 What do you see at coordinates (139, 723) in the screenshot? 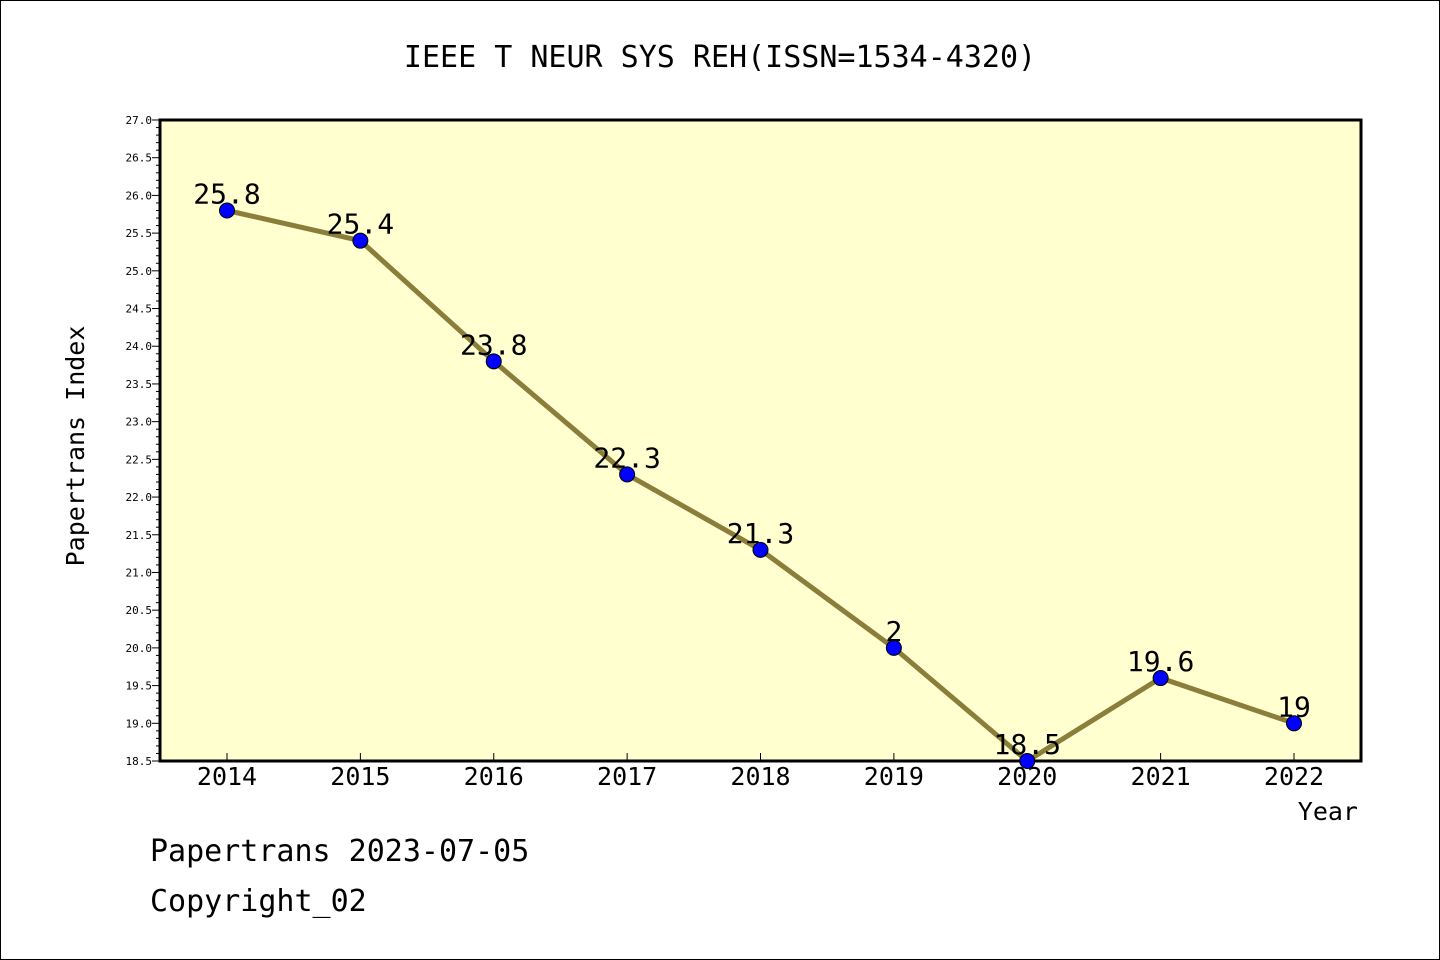
I see `y-tick-label: 19.0` at bounding box center [139, 723].